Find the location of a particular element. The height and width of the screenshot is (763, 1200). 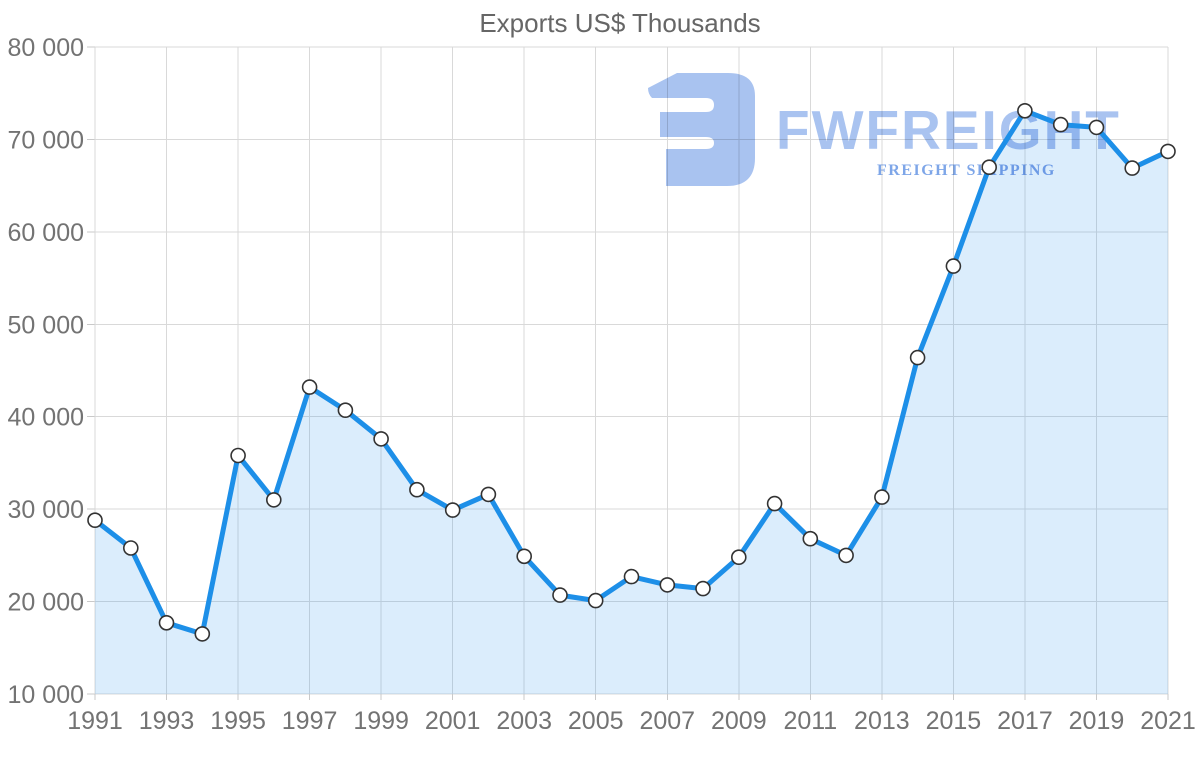

data-point-marker-1994 is located at coordinates (202, 634).